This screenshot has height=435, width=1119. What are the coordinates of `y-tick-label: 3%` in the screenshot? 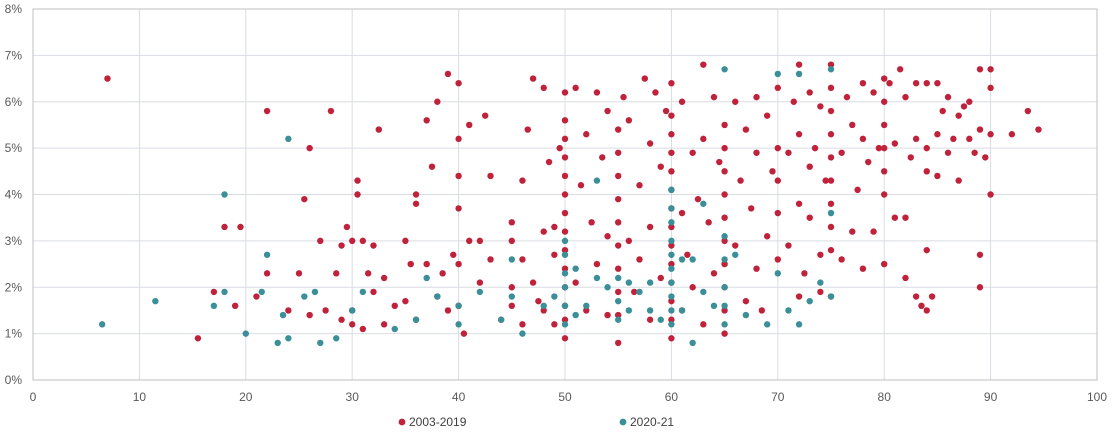 It's located at (14, 241).